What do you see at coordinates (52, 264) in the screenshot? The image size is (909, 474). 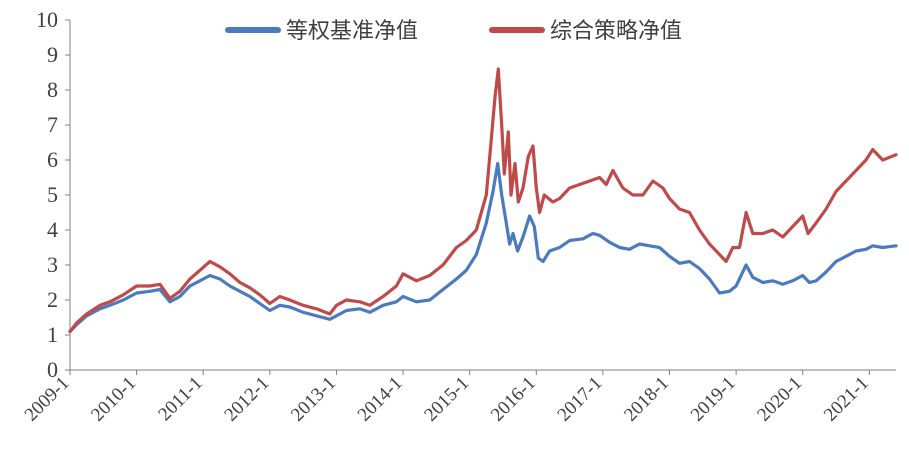 I see `y-tick-label: 3` at bounding box center [52, 264].